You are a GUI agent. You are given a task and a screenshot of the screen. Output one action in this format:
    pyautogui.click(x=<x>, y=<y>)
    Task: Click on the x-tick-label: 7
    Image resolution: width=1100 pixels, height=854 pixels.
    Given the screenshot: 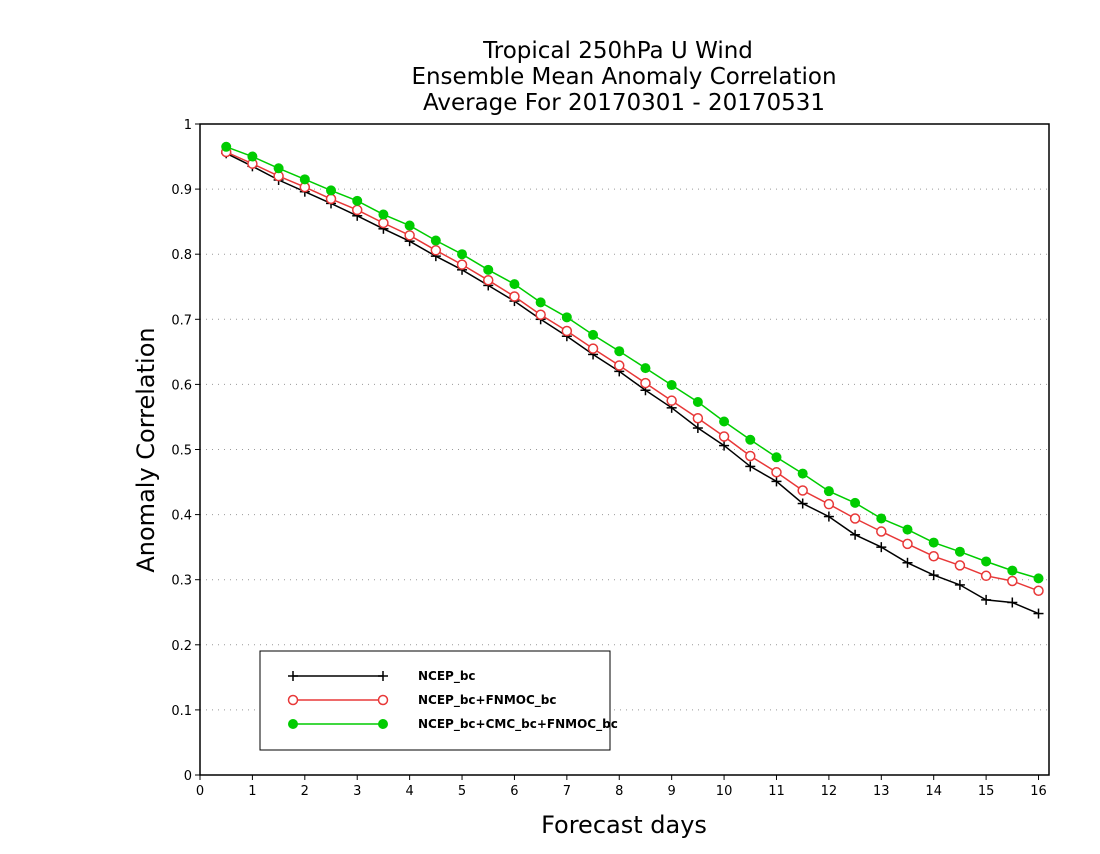 What is the action you would take?
    pyautogui.click(x=567, y=791)
    